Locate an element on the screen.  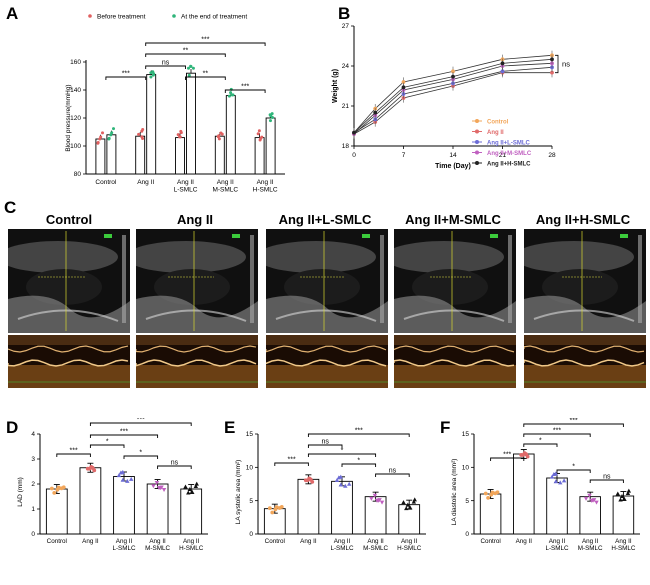
sig-bracket-label: * is located at coordinates (342, 451).